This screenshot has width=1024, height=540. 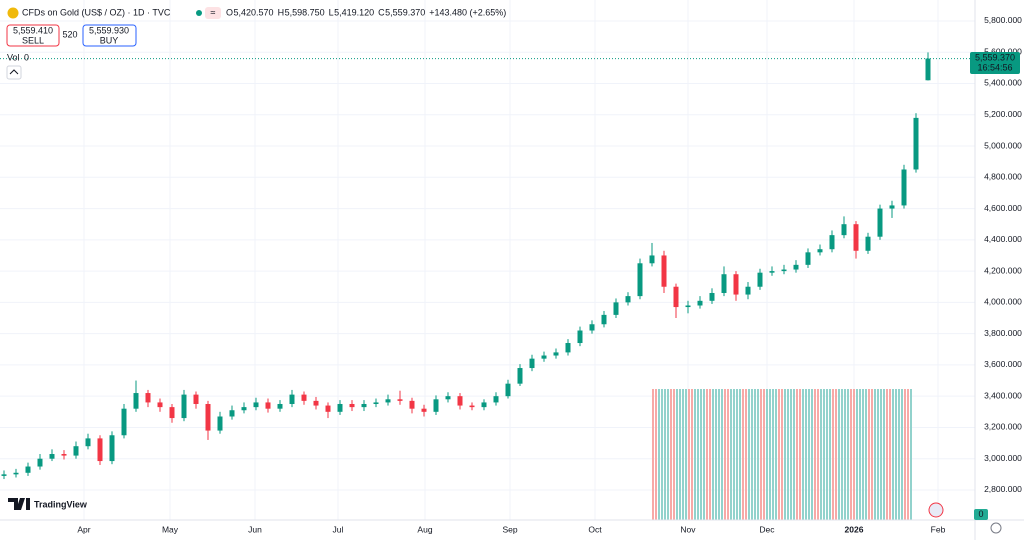 I want to click on y-tick-label: 3,000.000, so click(x=1003, y=458).